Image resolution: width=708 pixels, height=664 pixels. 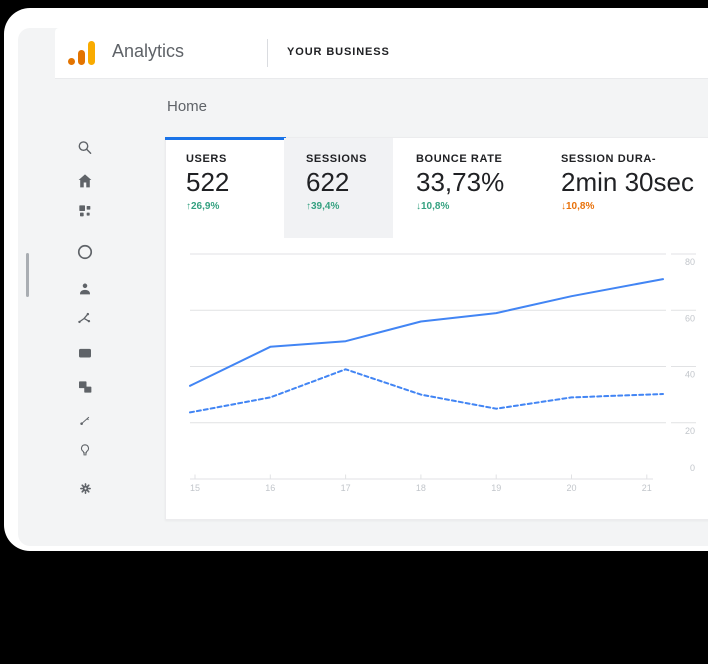 I want to click on nav-scrollbar-thumb, so click(x=27, y=275).